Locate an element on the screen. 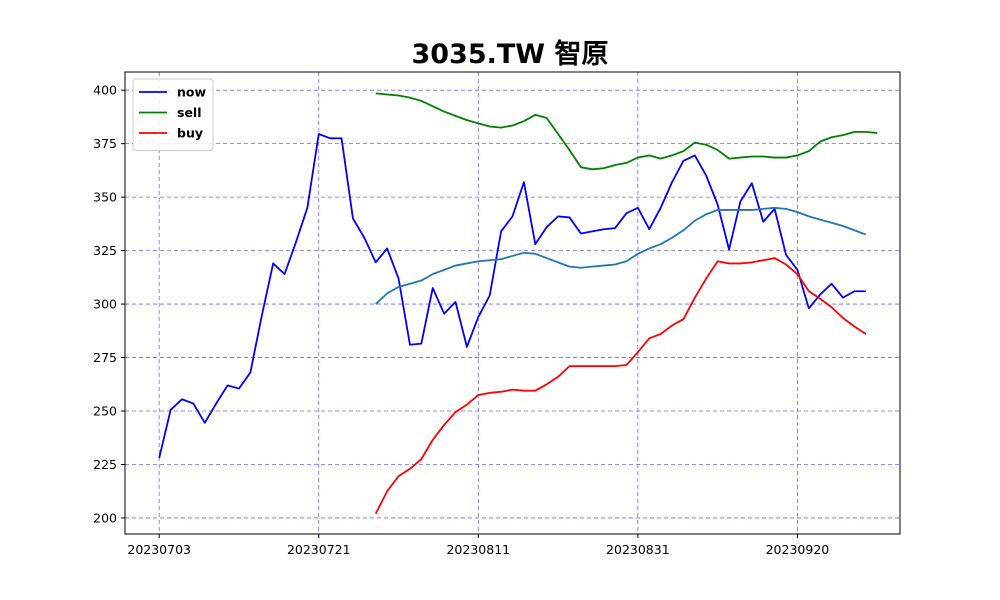  chart-title: 3035.TW 智原 is located at coordinates (509, 54).